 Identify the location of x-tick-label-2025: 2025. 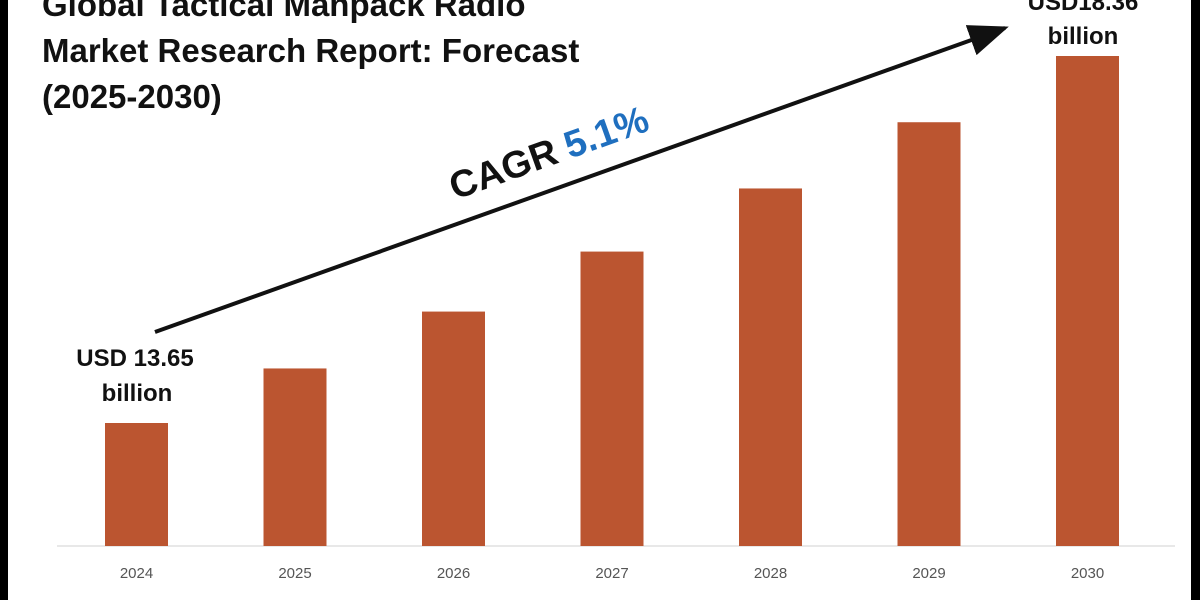
(294, 573).